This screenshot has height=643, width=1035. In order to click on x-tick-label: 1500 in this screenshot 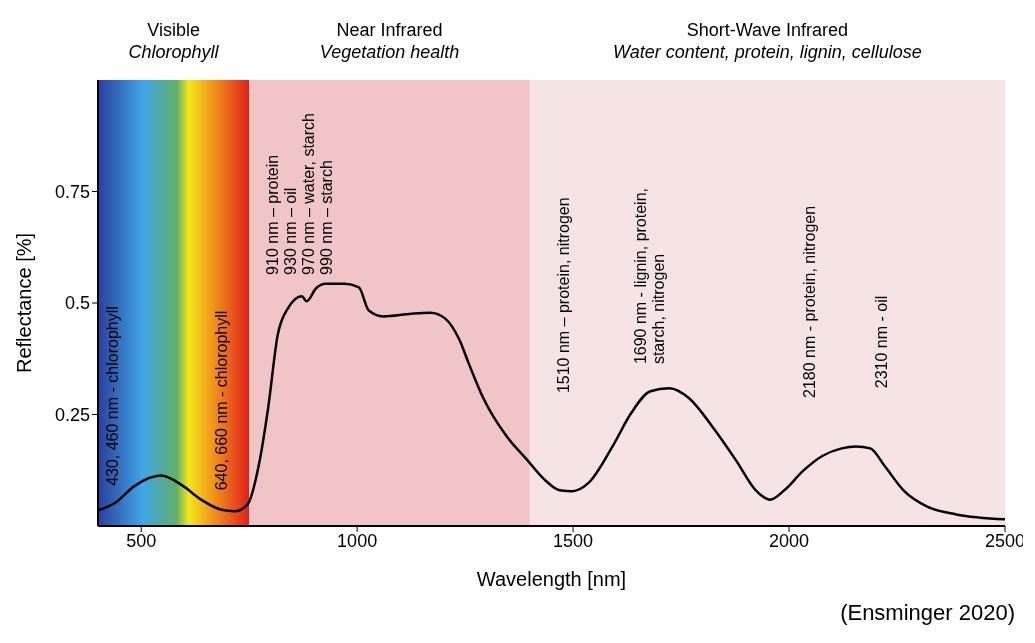, I will do `click(573, 540)`.